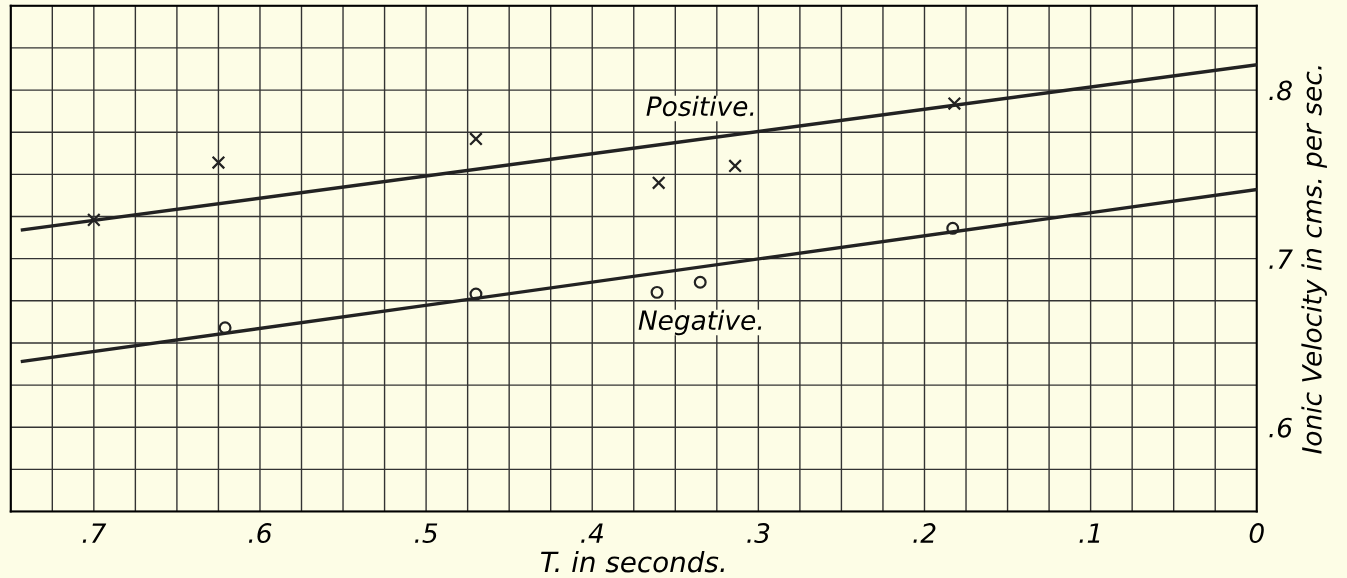 This screenshot has height=578, width=1347. I want to click on y-tick-label: .6, so click(1280, 427).